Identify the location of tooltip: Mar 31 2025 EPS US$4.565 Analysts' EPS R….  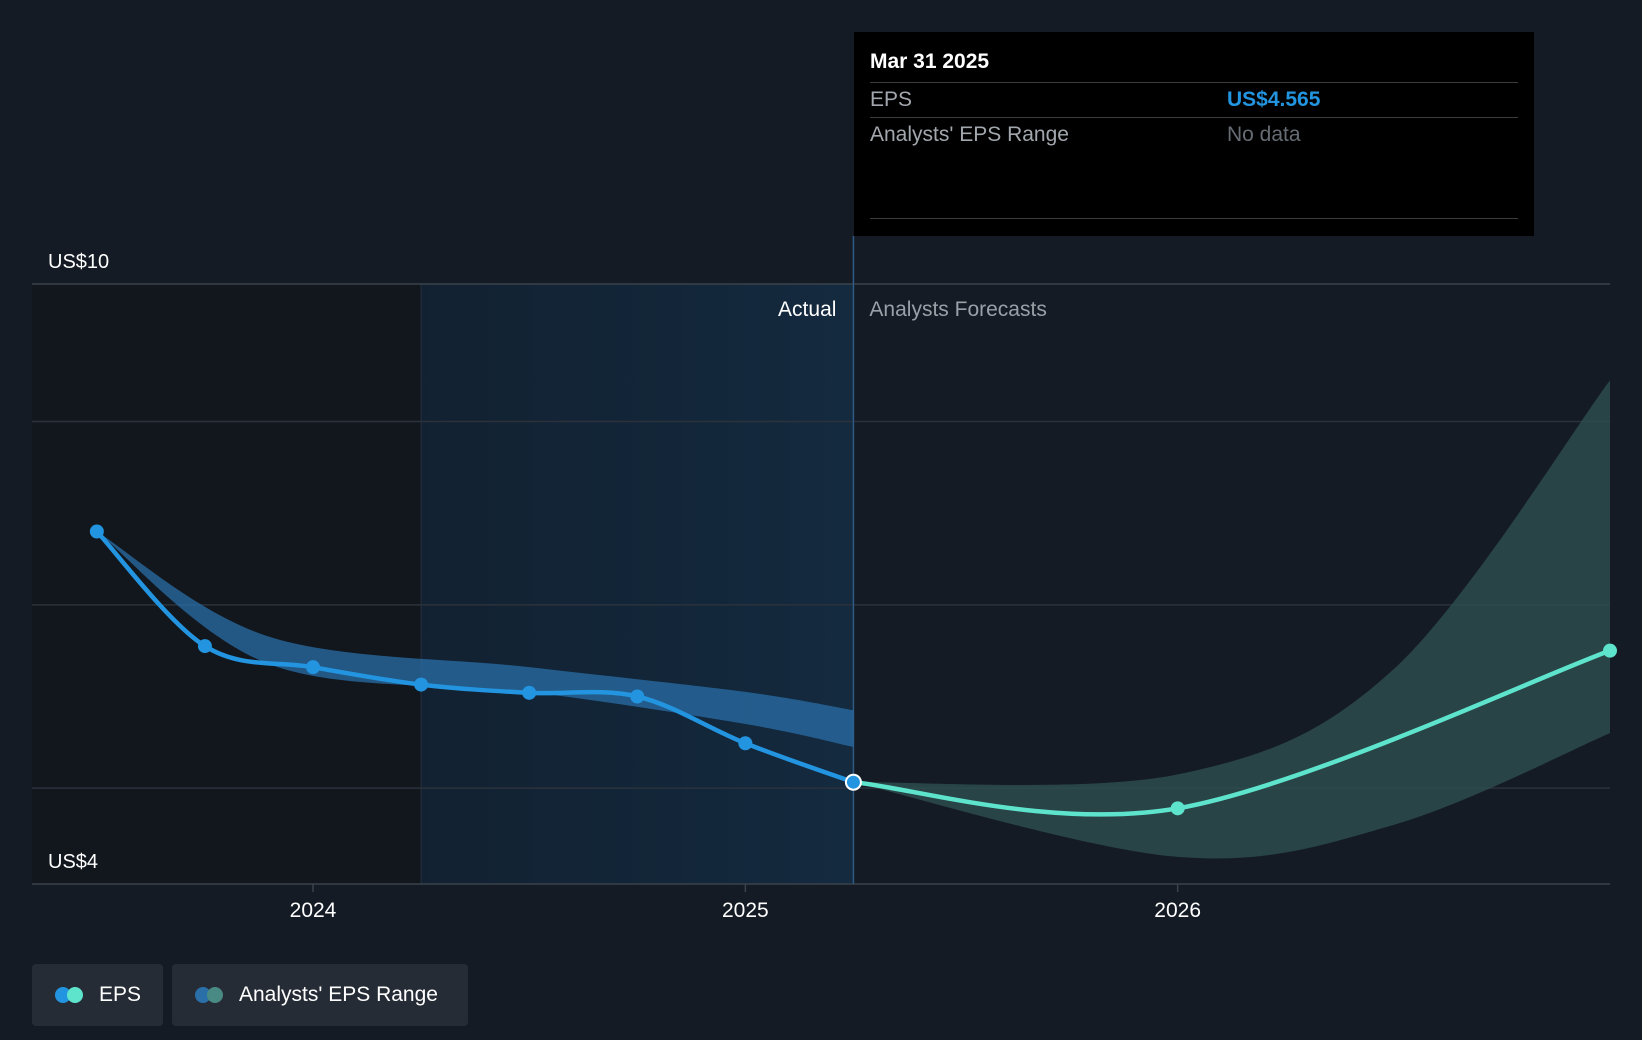
(1194, 134).